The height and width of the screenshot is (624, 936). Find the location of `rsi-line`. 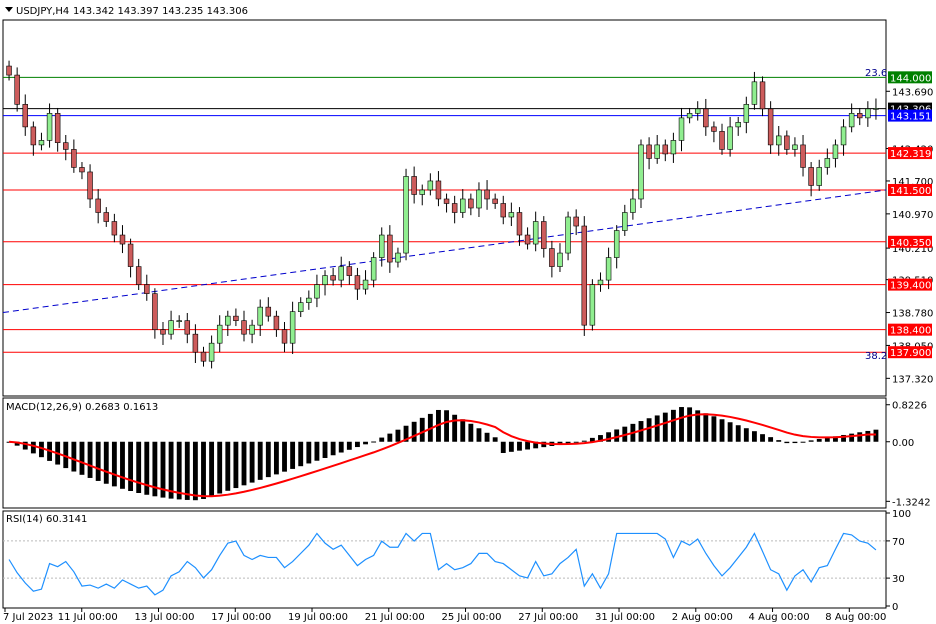

rsi-line is located at coordinates (442, 564).